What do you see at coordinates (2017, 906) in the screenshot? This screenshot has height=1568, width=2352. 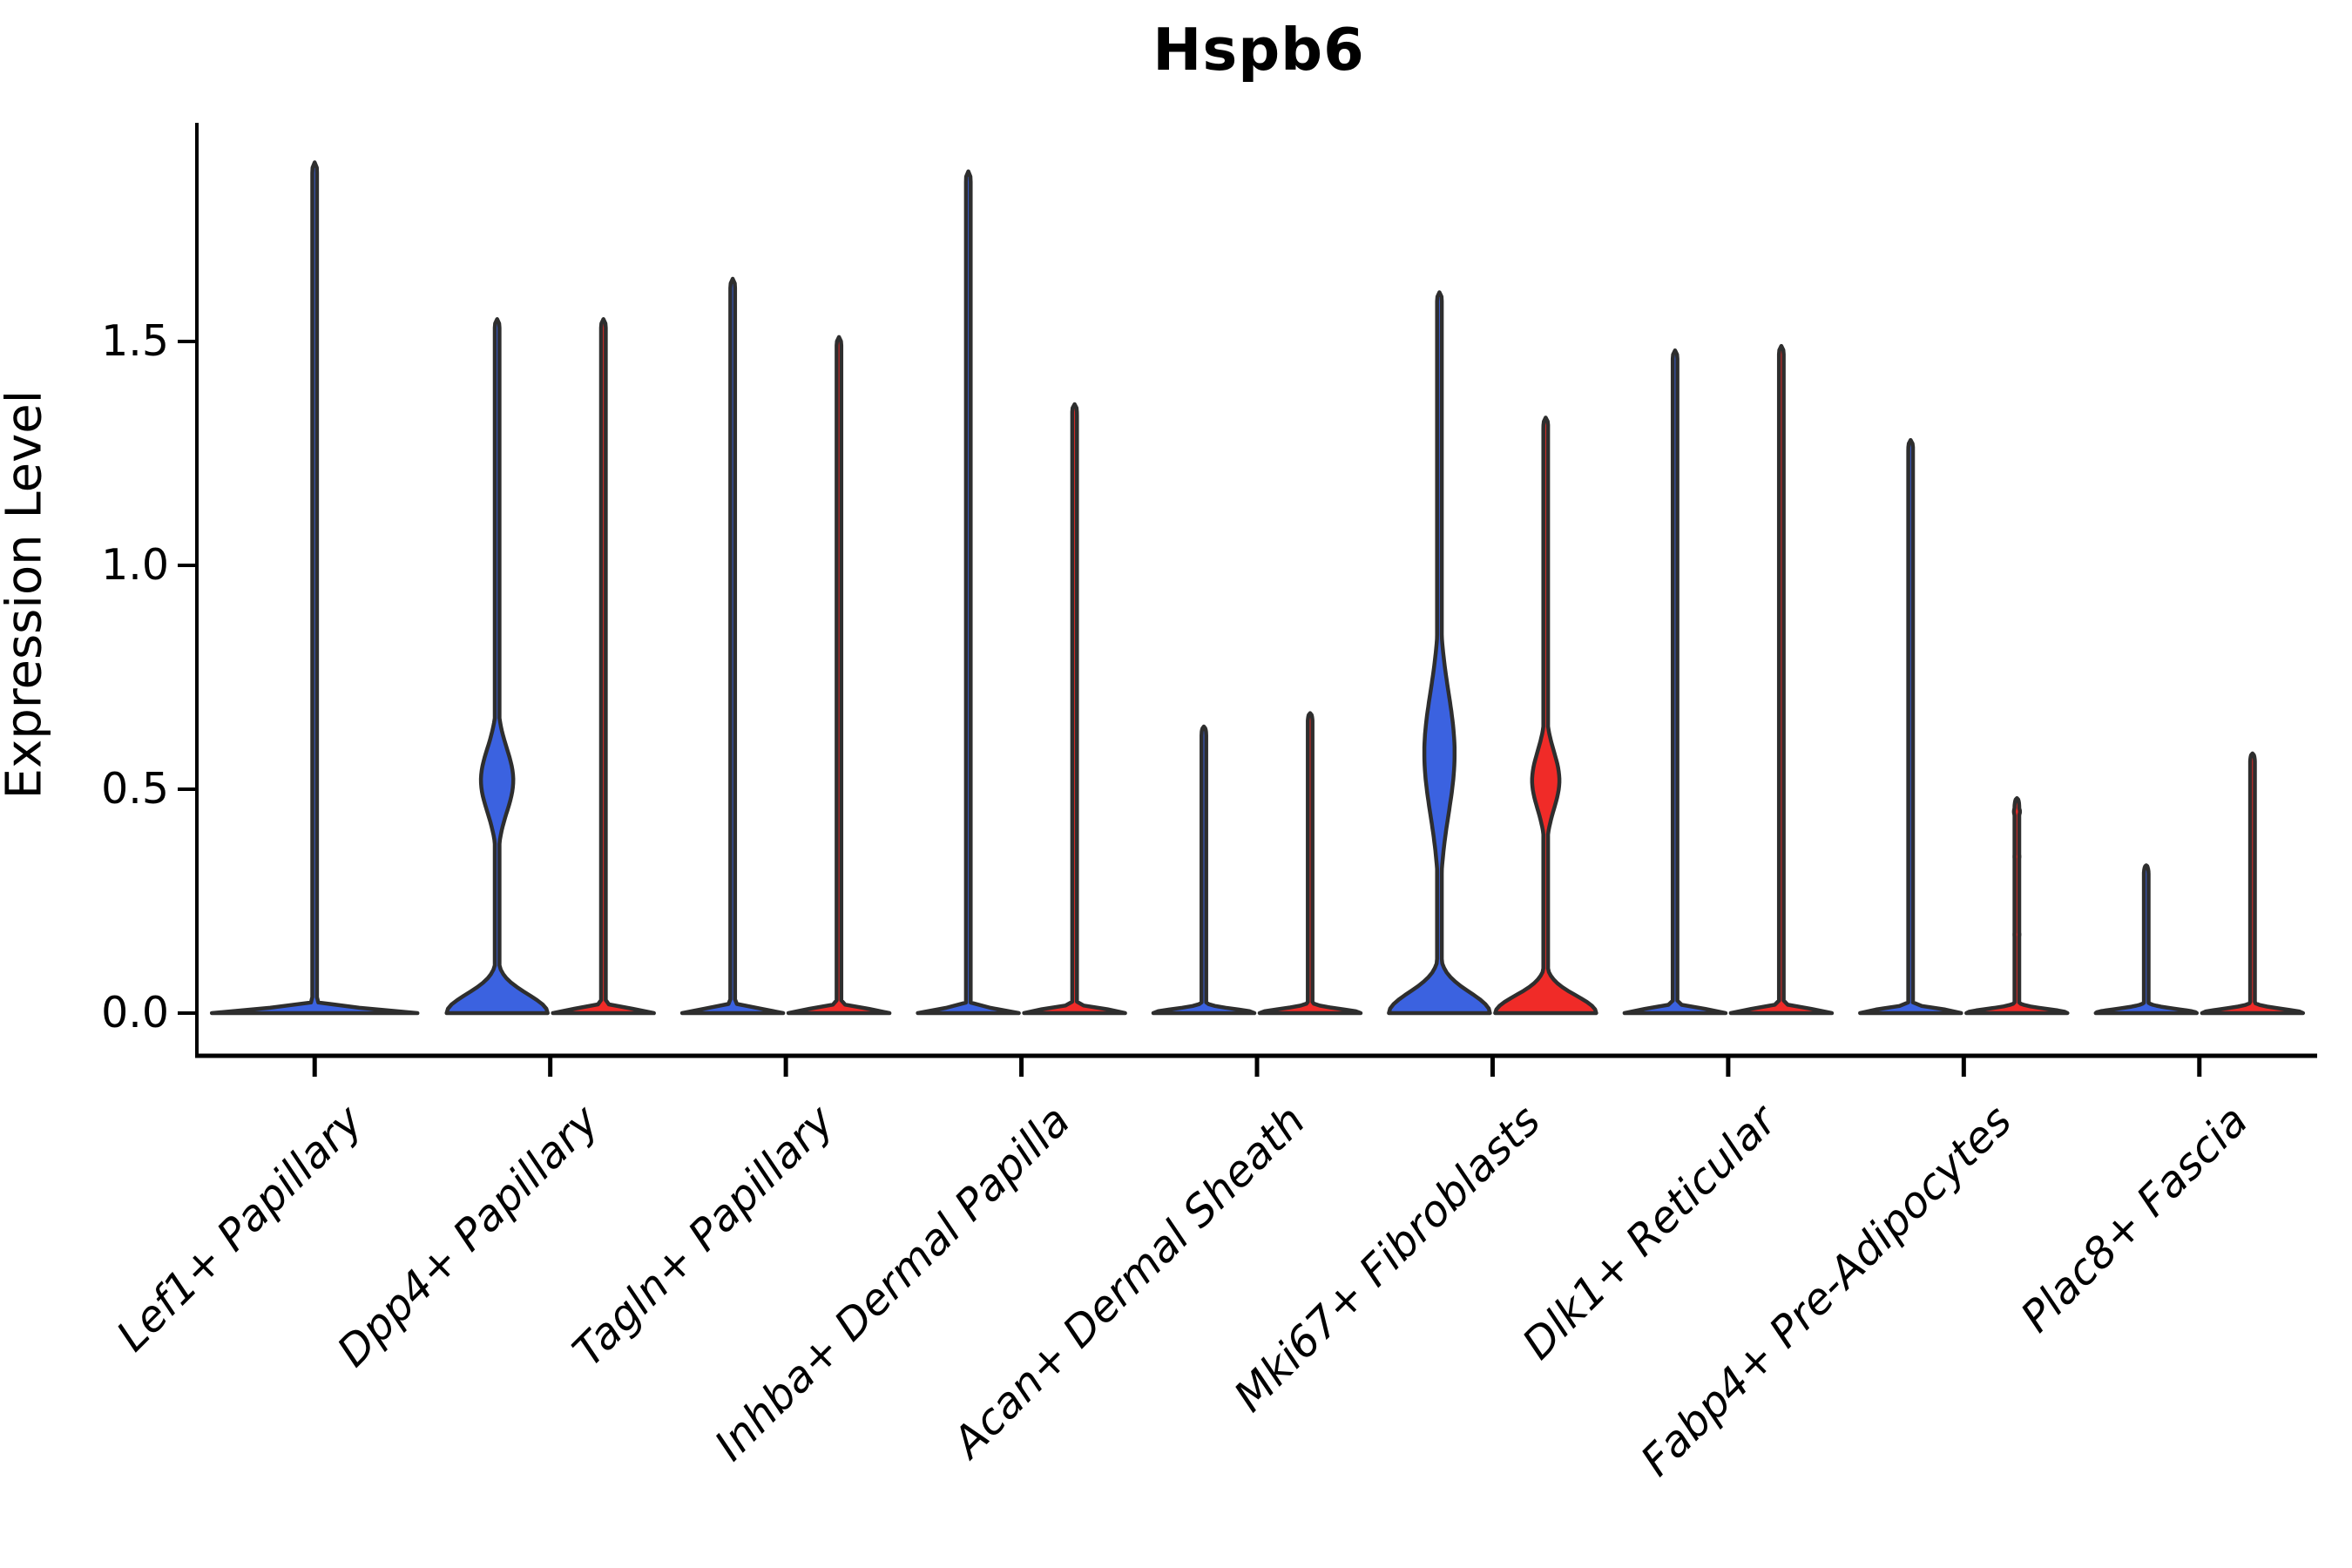 I see `violin-fabp4-right` at bounding box center [2017, 906].